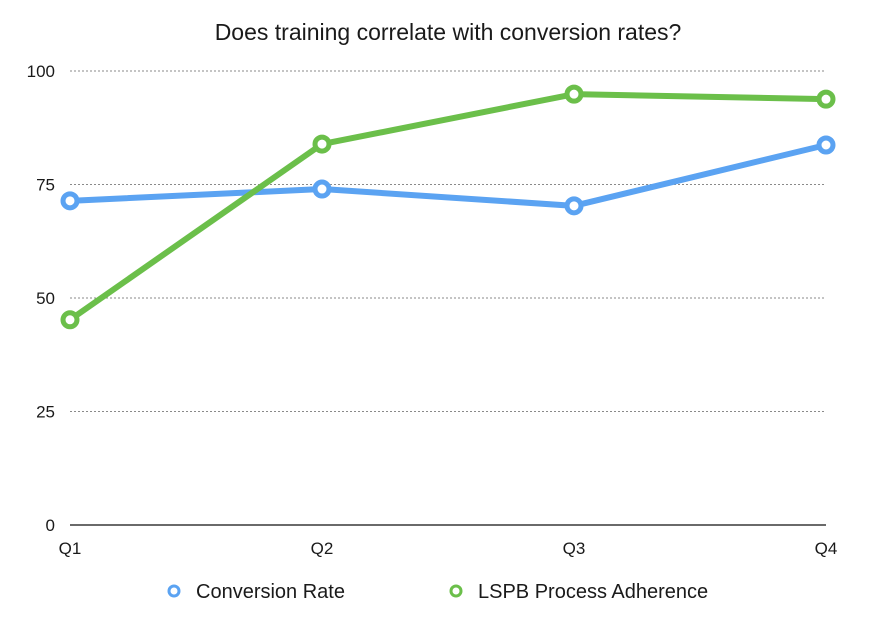  Describe the element at coordinates (50, 525) in the screenshot. I see `y-tick-label: 0` at that location.